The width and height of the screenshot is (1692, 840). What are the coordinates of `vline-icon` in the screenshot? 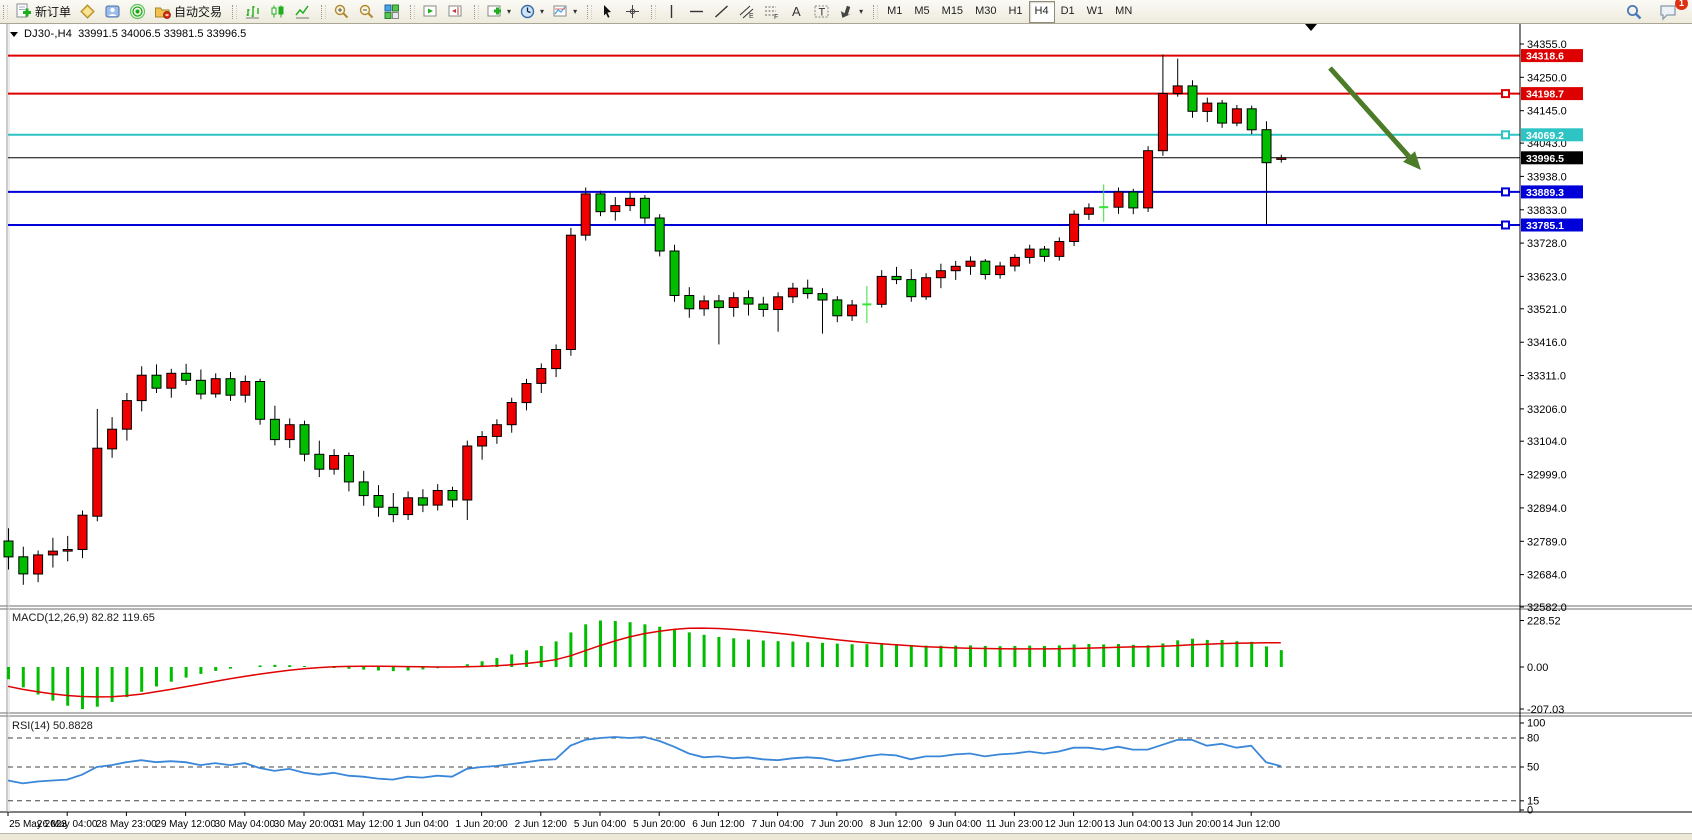 It's located at (671, 11).